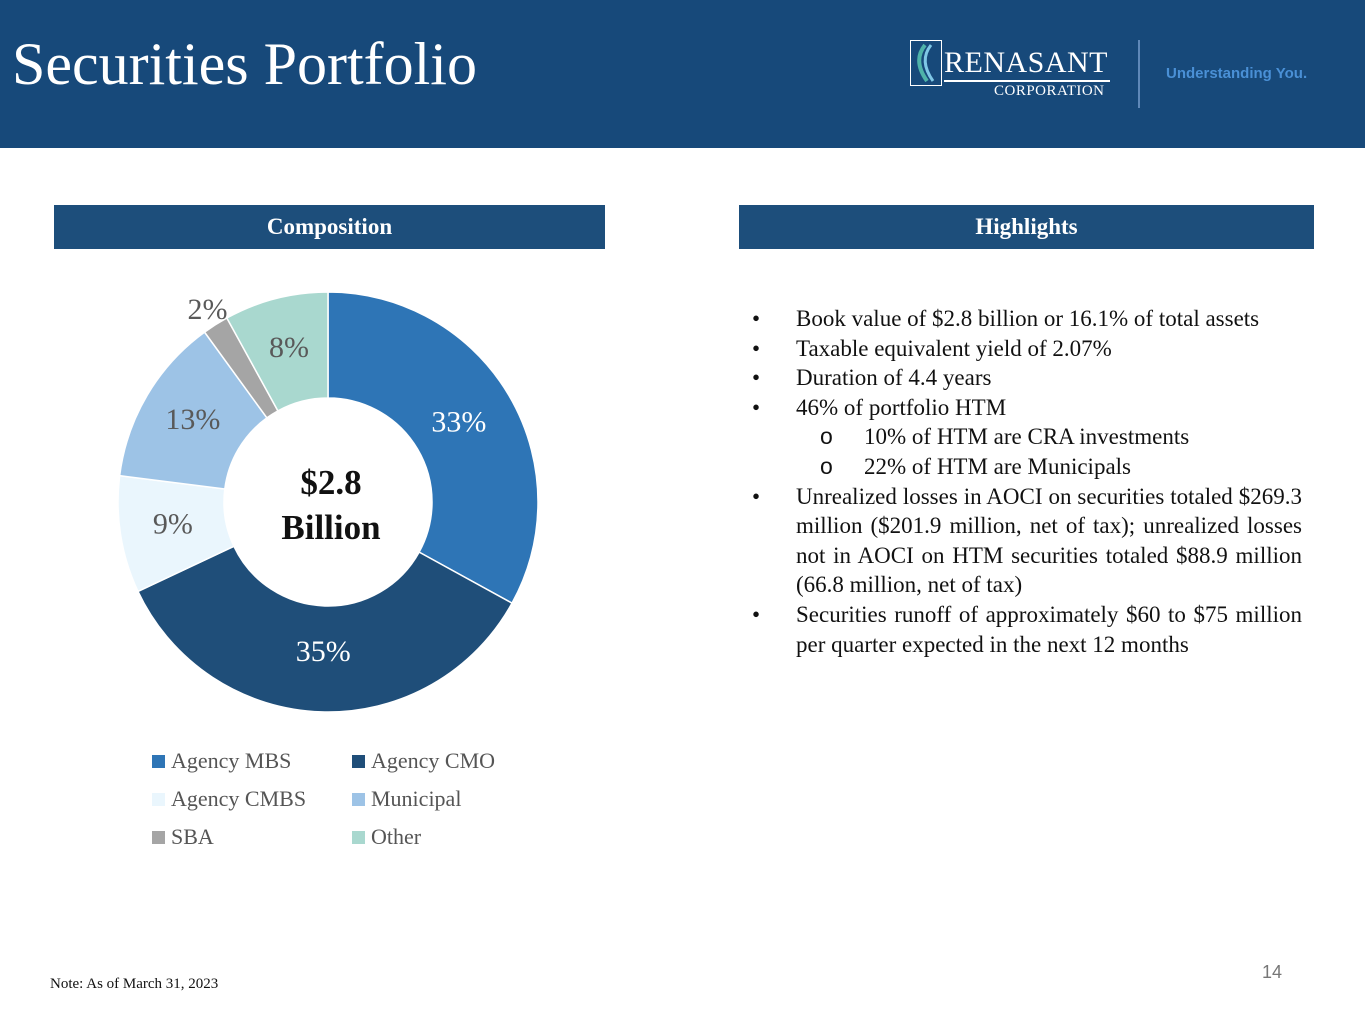 The height and width of the screenshot is (1024, 1365). Describe the element at coordinates (231, 760) in the screenshot. I see `legend-label: Agency MBS` at that location.